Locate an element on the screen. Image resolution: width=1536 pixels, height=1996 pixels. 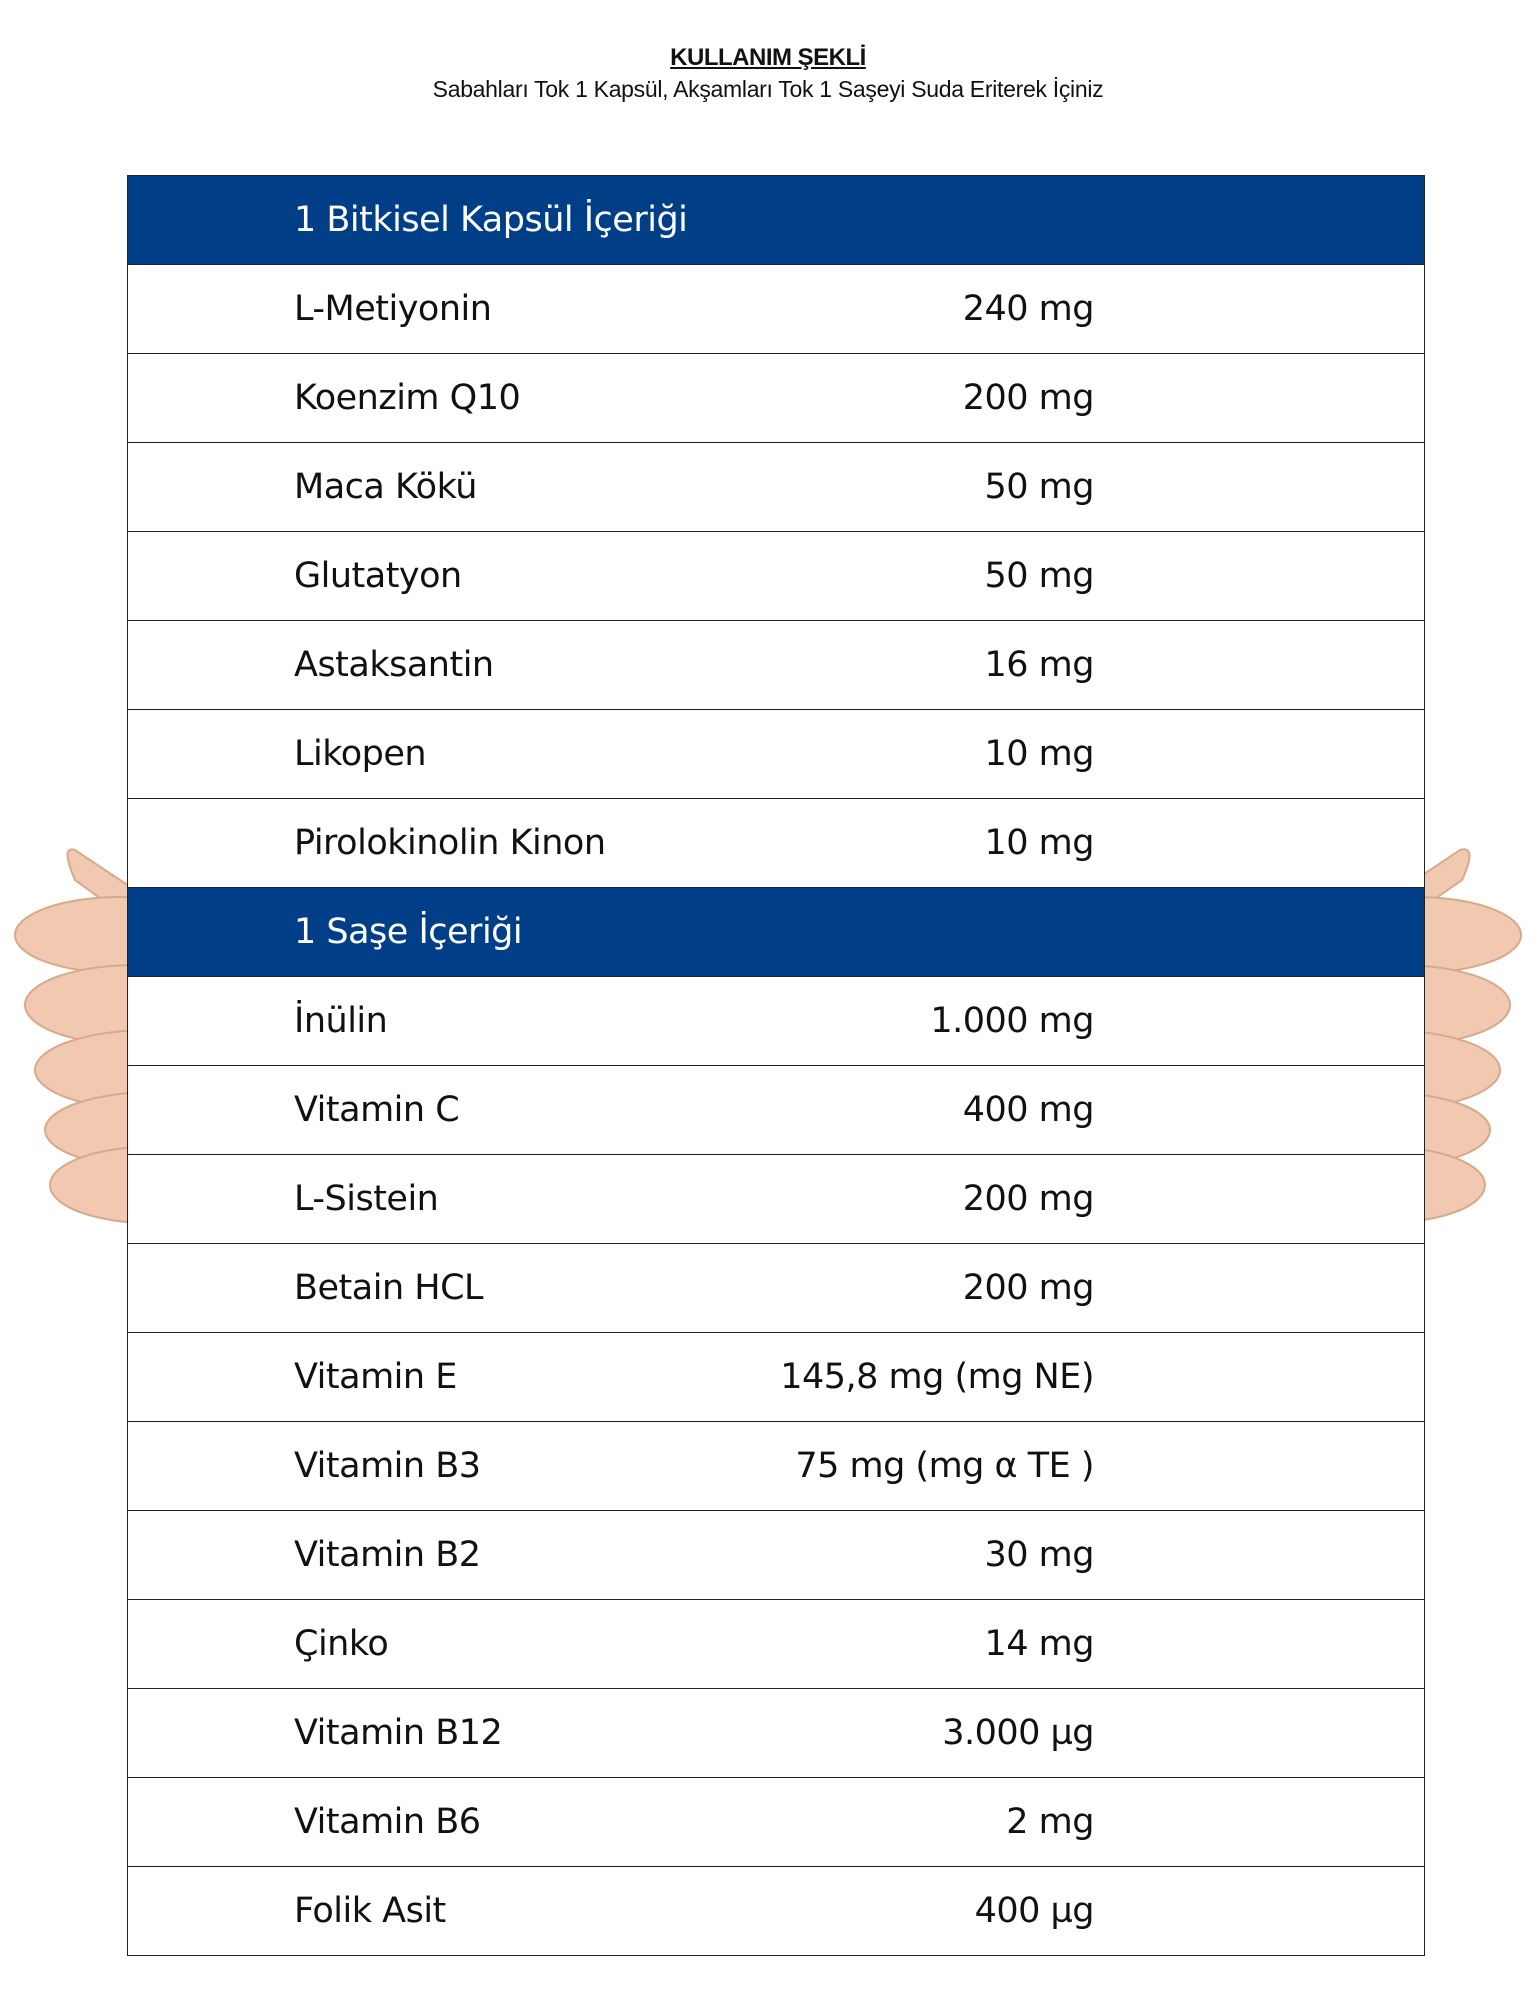
ingredient-name-cell: Vitamin B12 is located at coordinates (403, 1733).